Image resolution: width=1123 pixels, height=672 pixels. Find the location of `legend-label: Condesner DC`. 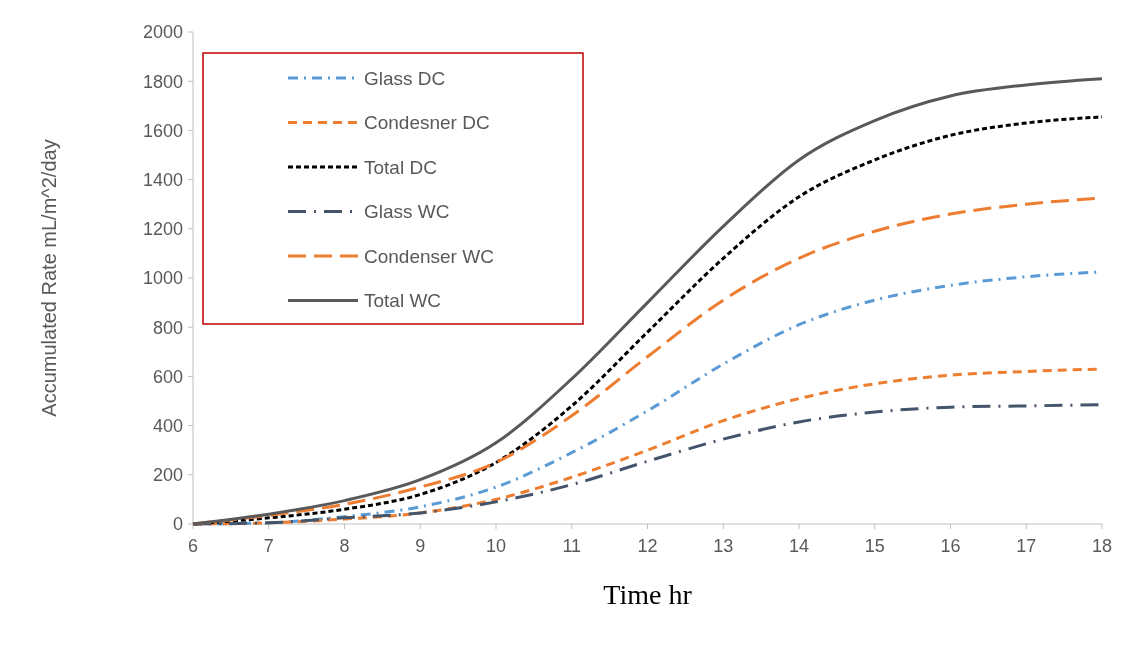

legend-label: Condesner DC is located at coordinates (427, 123).